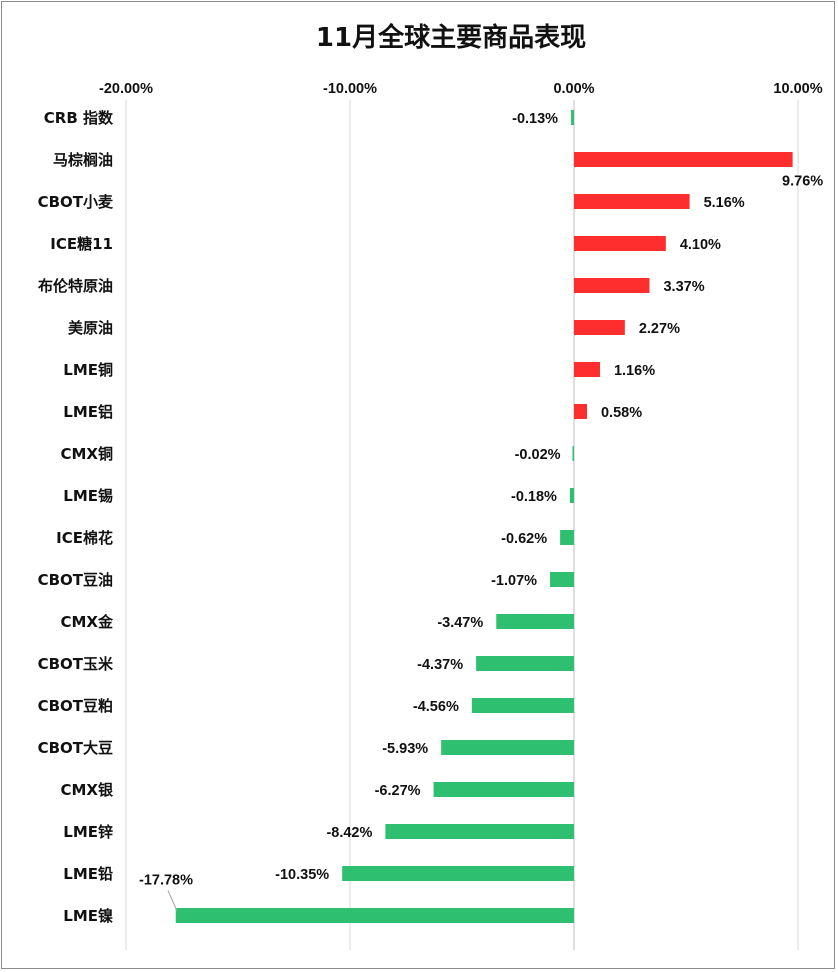 This screenshot has height=972, width=838. What do you see at coordinates (451, 37) in the screenshot?
I see `chart-title: 11月全球主要商品表现` at bounding box center [451, 37].